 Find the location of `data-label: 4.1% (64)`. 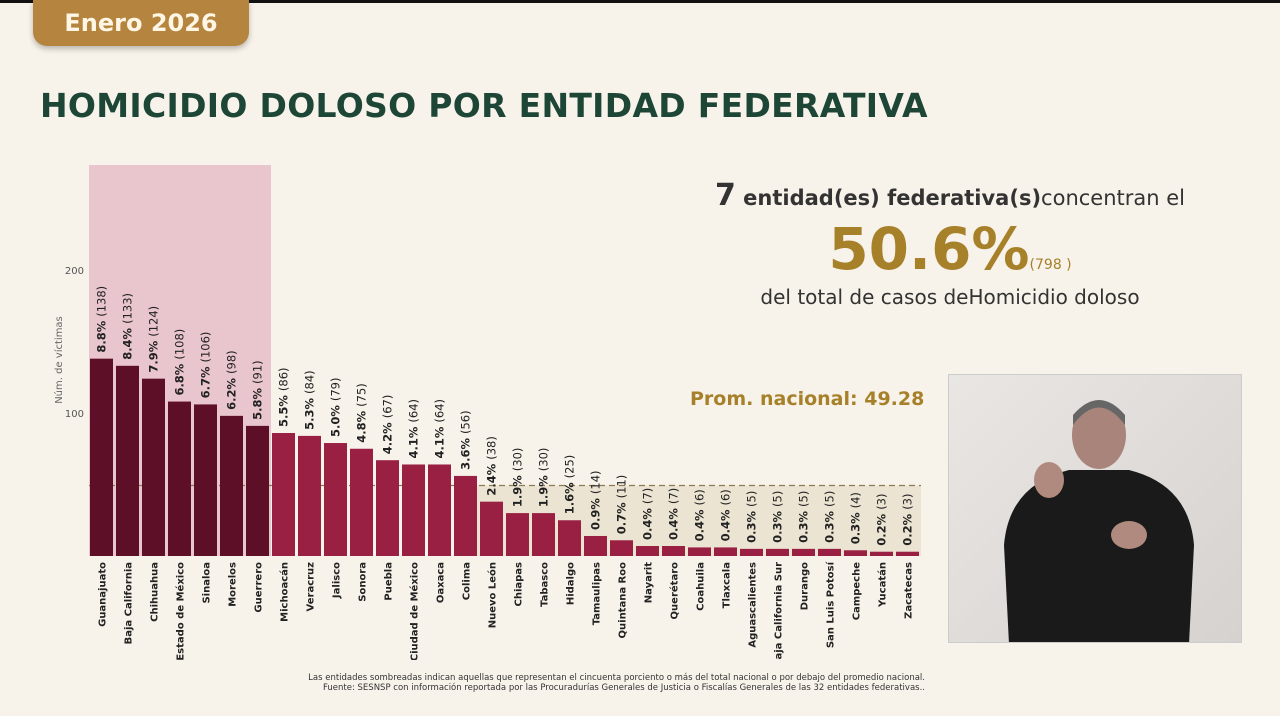

data-label: 4.1% (64) is located at coordinates (414, 429).